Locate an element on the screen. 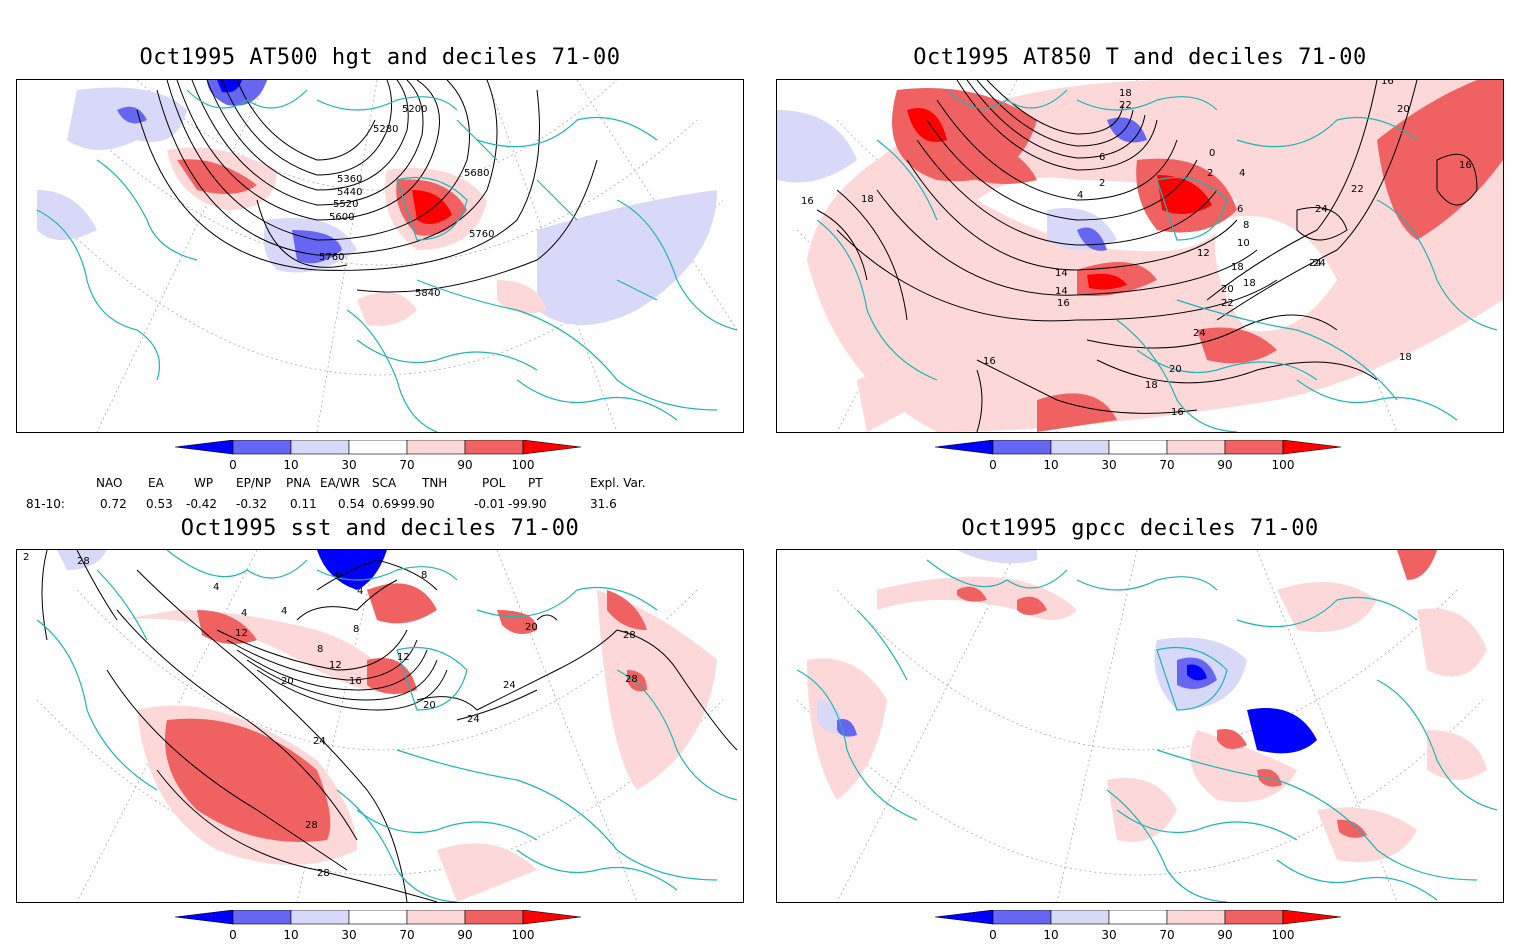  tc-value: 0.54 is located at coordinates (351, 504).